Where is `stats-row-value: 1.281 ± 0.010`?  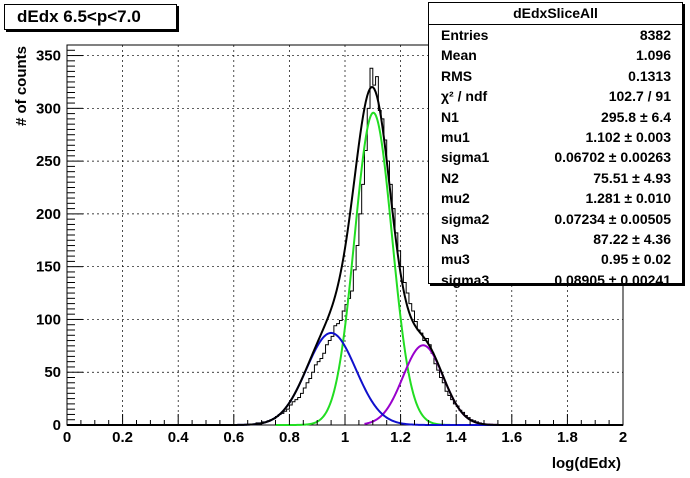 stats-row-value: 1.281 ± 0.010 is located at coordinates (628, 198).